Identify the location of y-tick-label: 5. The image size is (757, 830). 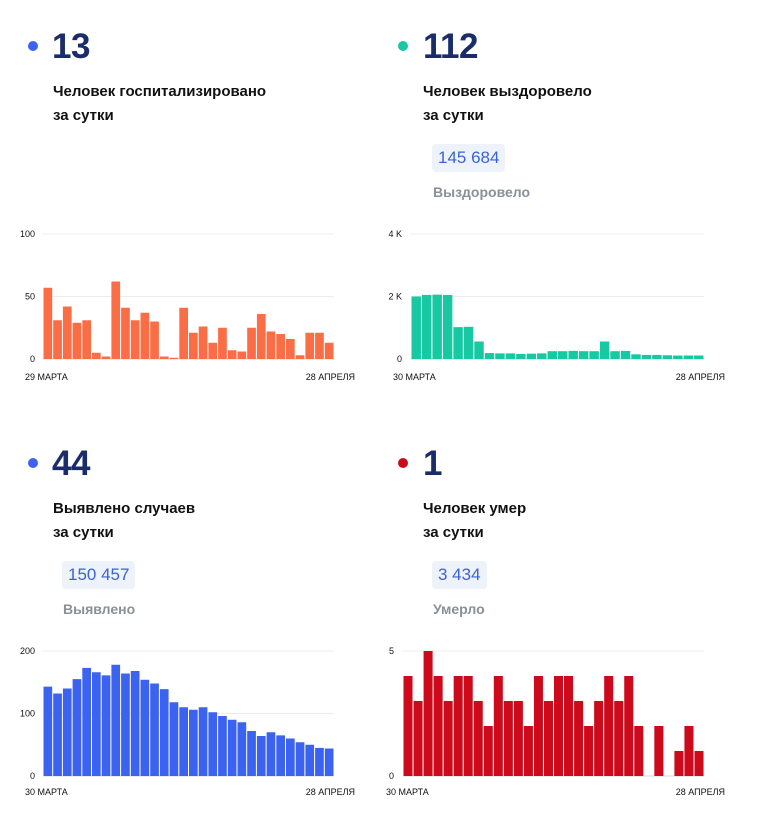
(391, 651).